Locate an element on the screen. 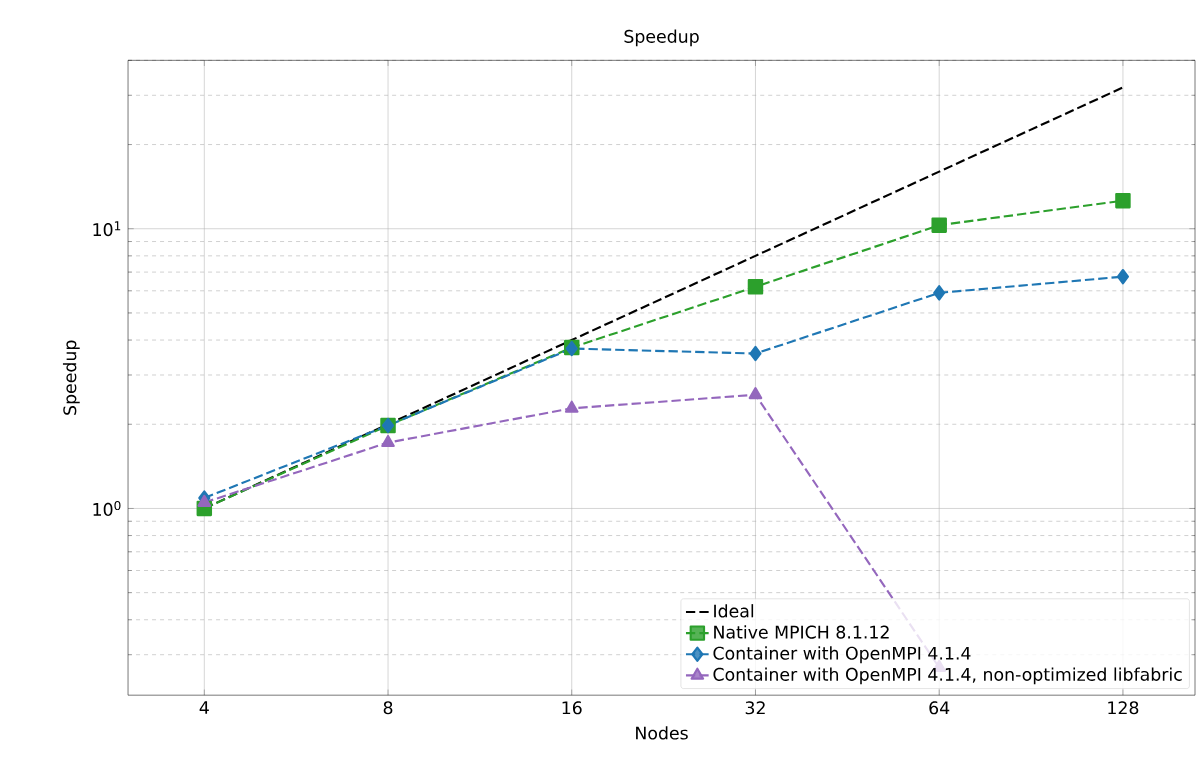 The image size is (1203, 781). x-tick-label: 64 is located at coordinates (939, 708).